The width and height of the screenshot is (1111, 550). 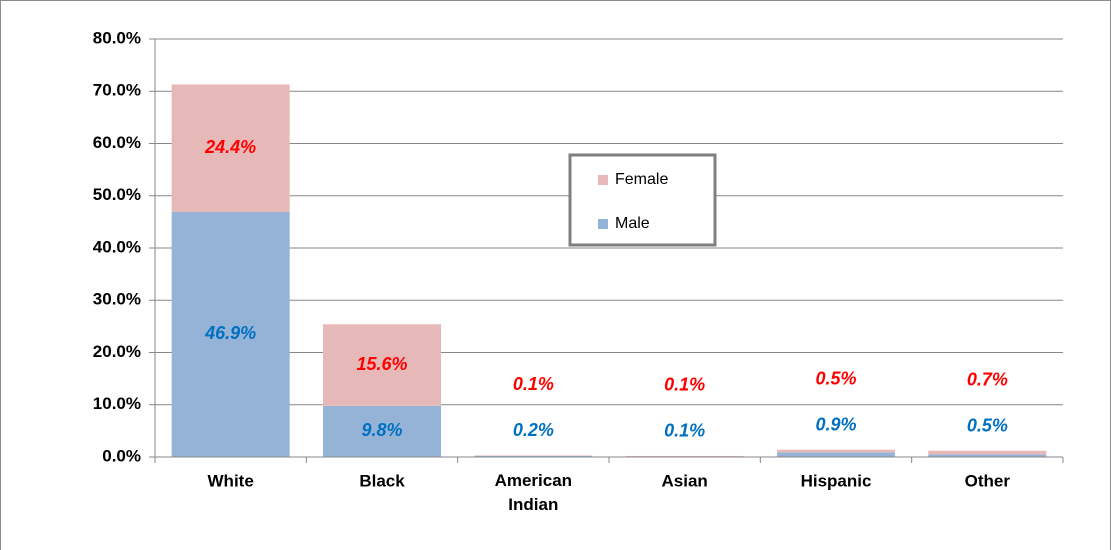 I want to click on value-label: 0.7%, so click(x=987, y=379).